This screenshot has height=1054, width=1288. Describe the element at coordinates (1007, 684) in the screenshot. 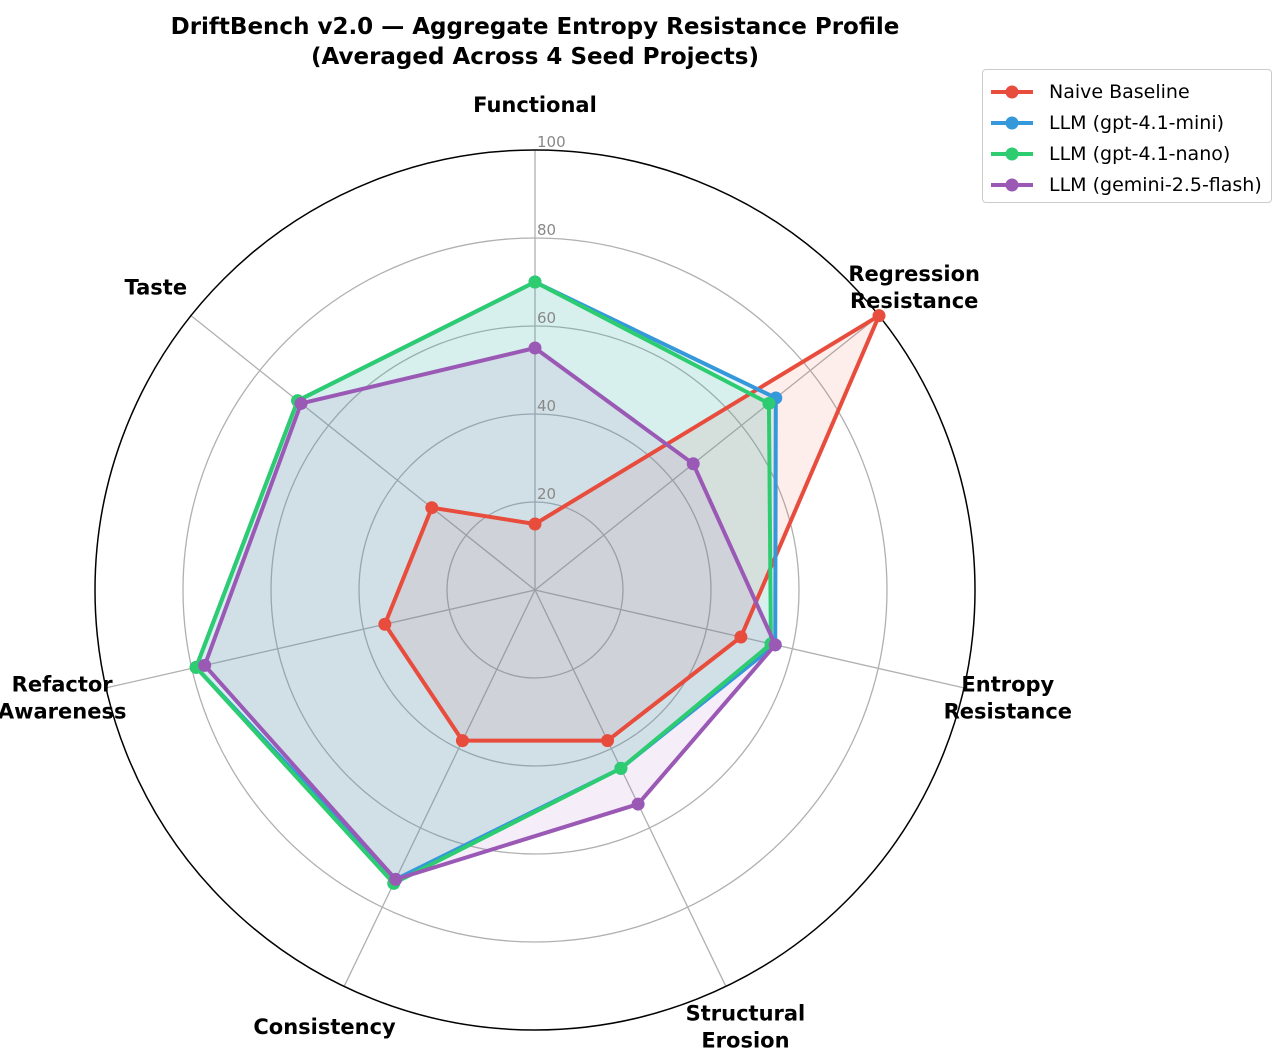

I see `axis-label-line: Entropy` at that location.